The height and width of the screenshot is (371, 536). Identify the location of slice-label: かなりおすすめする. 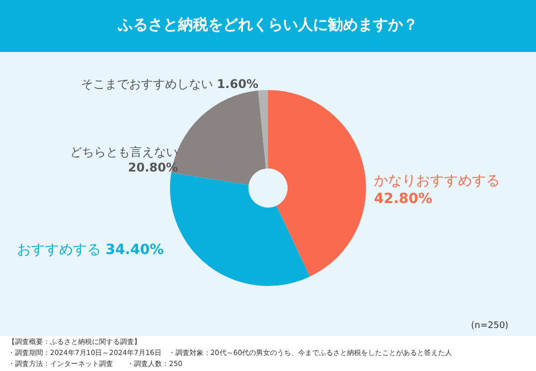
(437, 181).